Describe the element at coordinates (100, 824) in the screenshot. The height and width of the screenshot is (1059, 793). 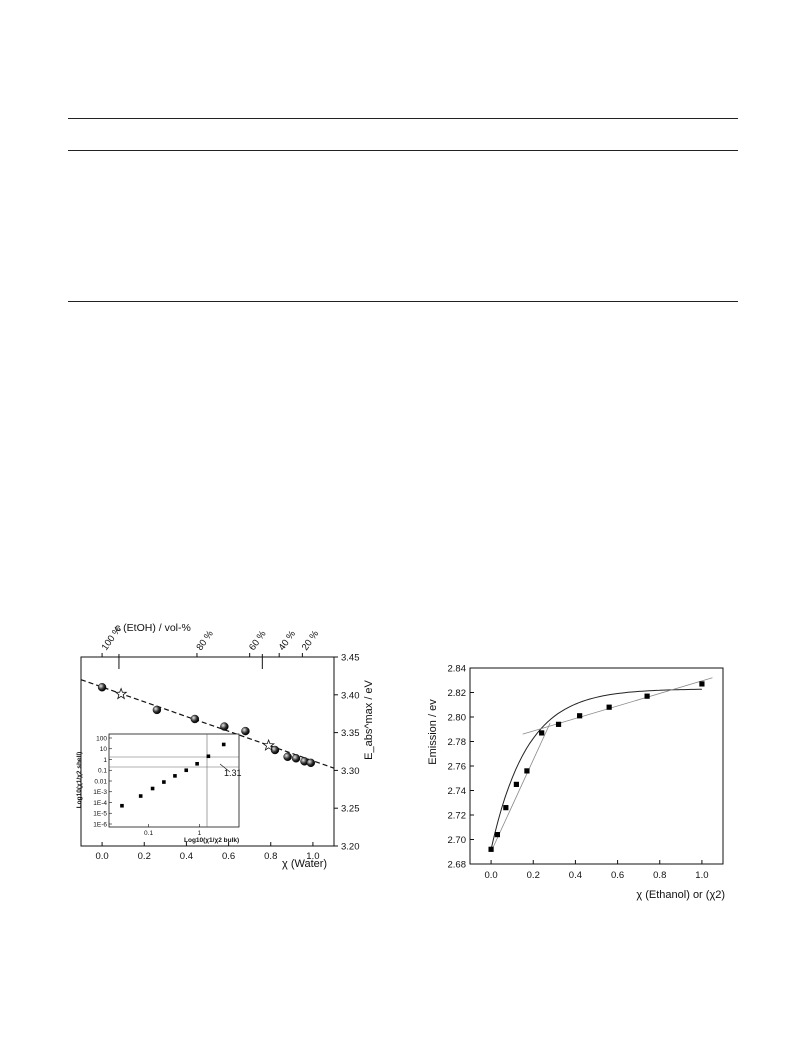
I see `inset-y-tick-label: 1E-6` at that location.